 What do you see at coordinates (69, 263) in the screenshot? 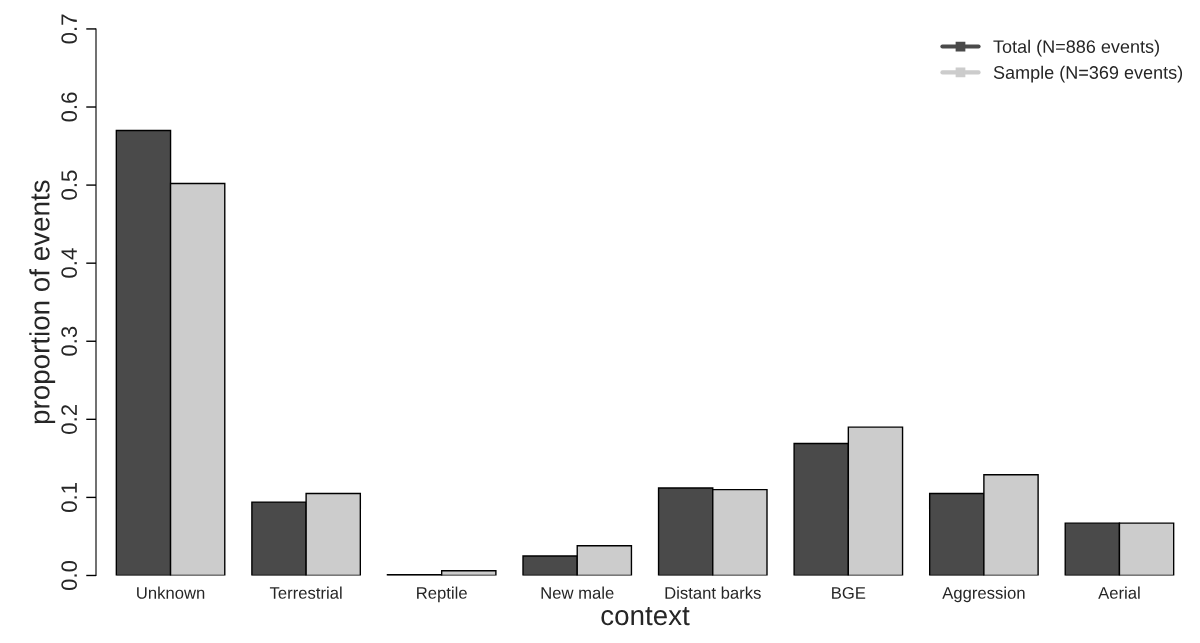
I see `y-tick-label: 0.4` at bounding box center [69, 263].